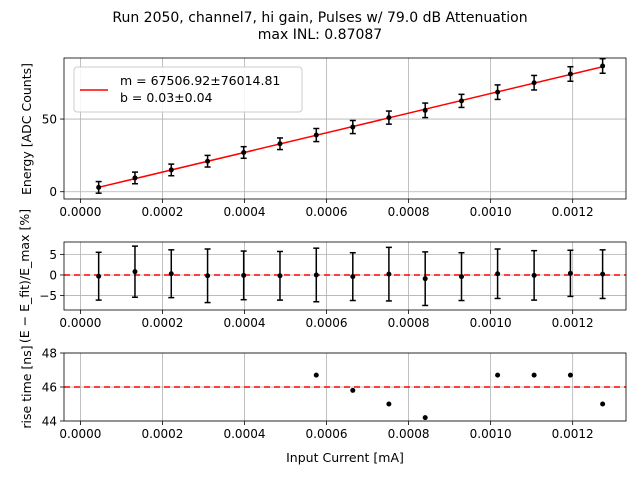  Describe the element at coordinates (49, 422) in the screenshot. I see `y-tick-label: 44` at that location.